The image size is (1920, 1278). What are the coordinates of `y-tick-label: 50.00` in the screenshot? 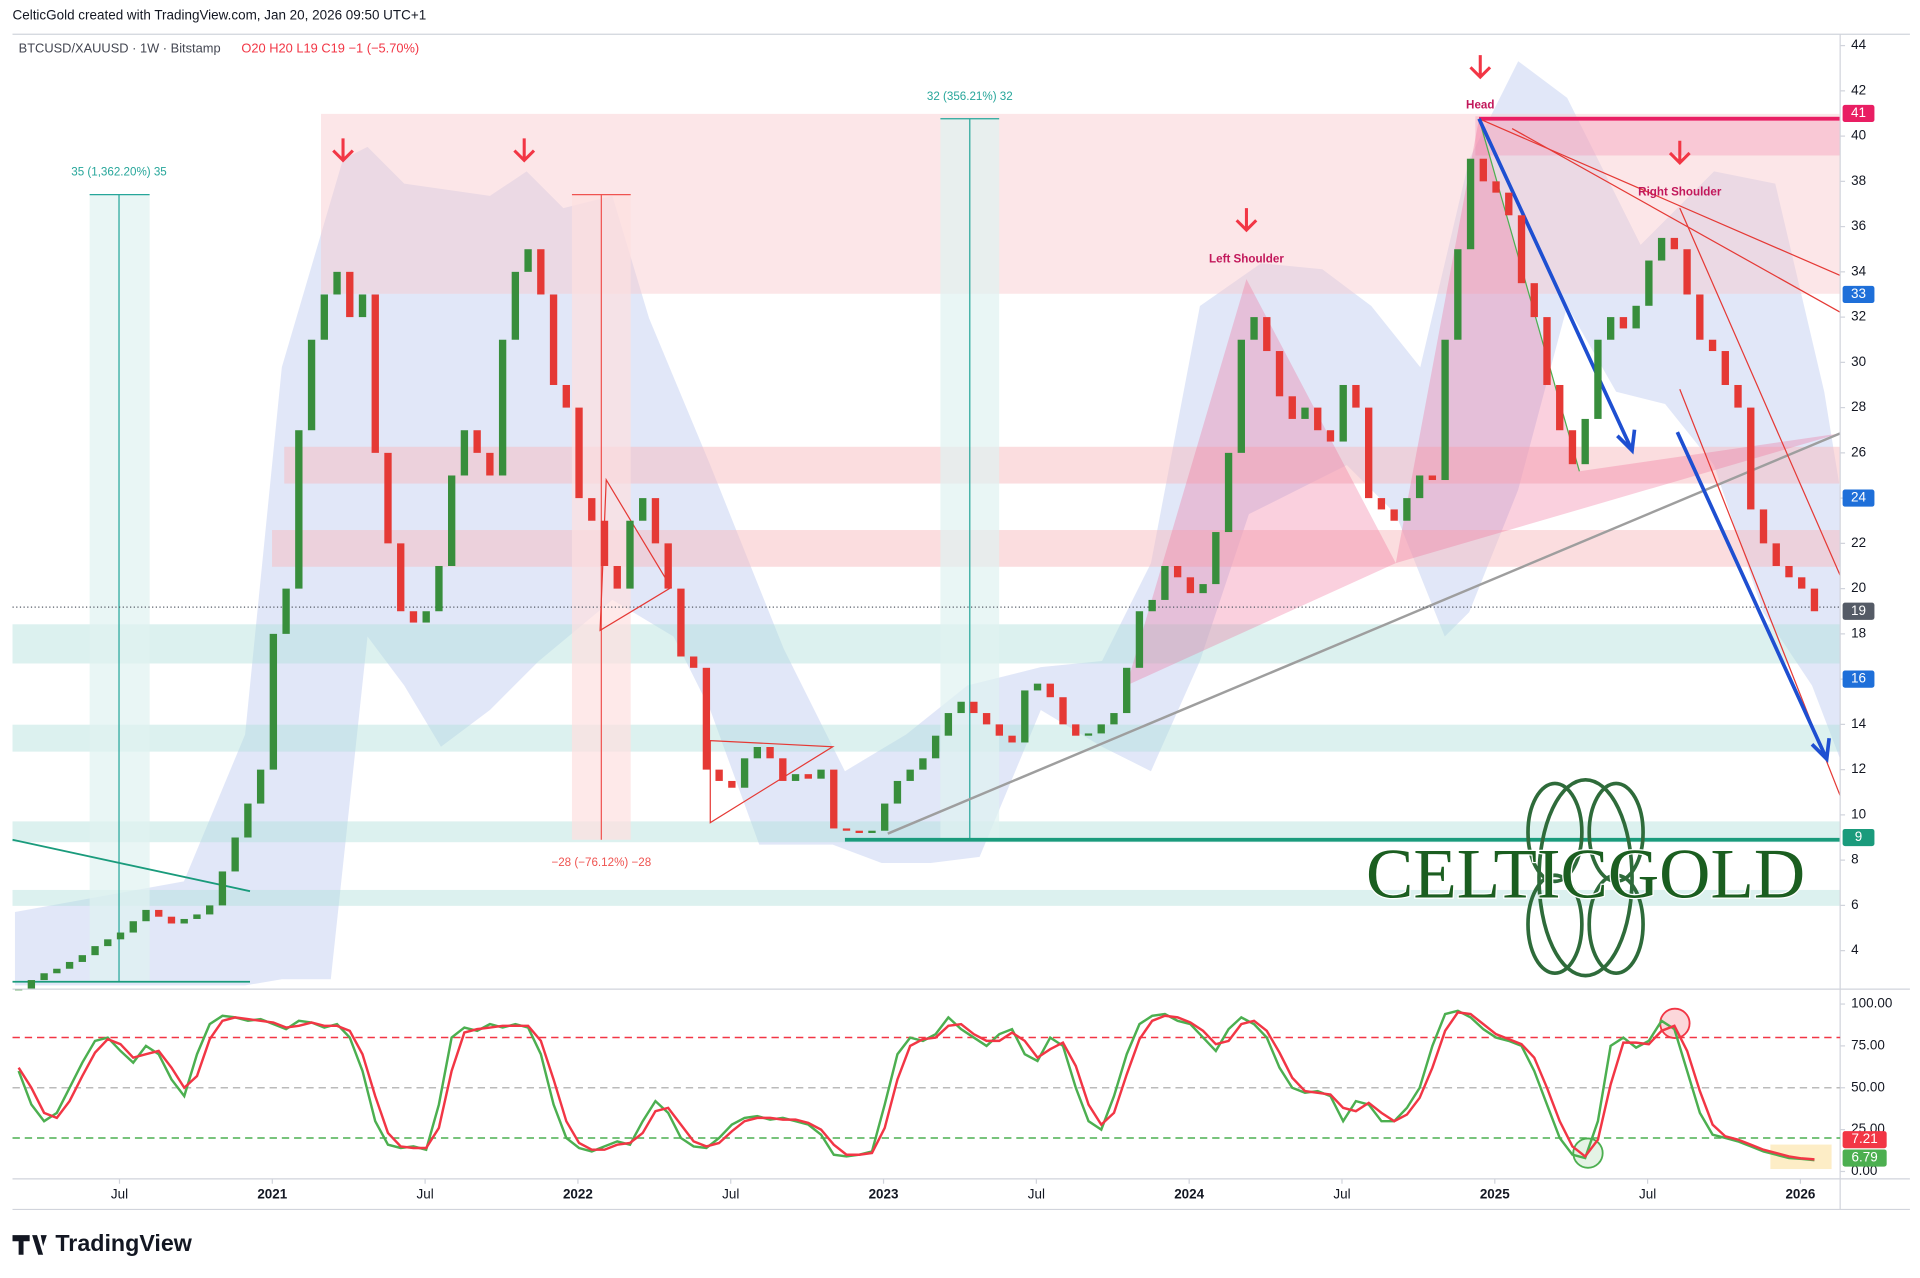 It's located at (1868, 1086).